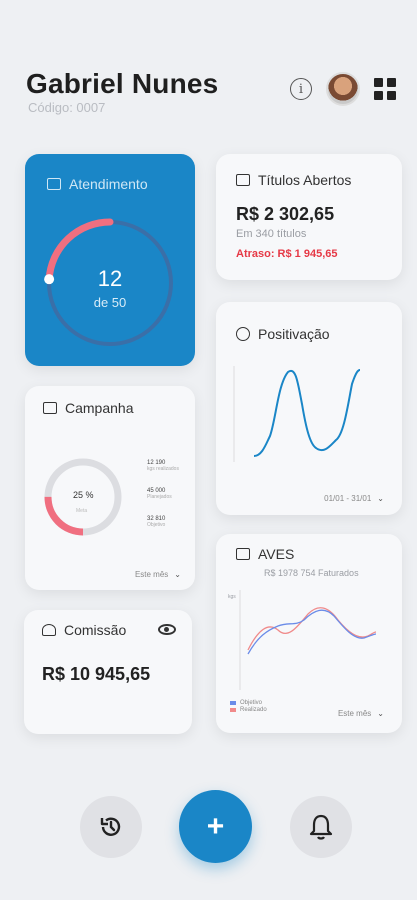 The height and width of the screenshot is (900, 417). Describe the element at coordinates (49, 279) in the screenshot. I see `gauge-handle` at that location.